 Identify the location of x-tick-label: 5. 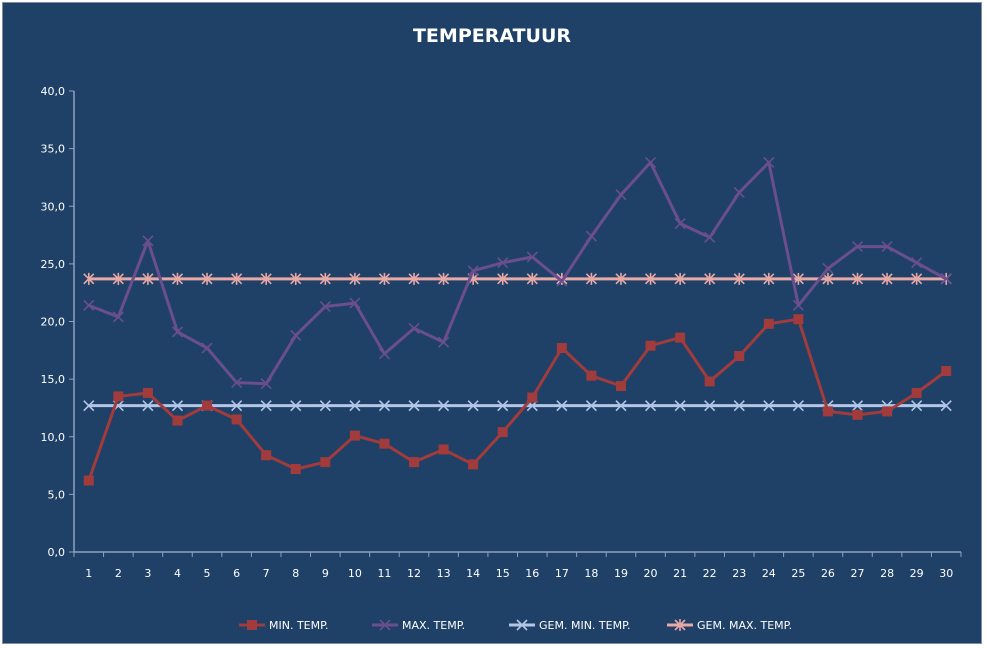
(207, 573).